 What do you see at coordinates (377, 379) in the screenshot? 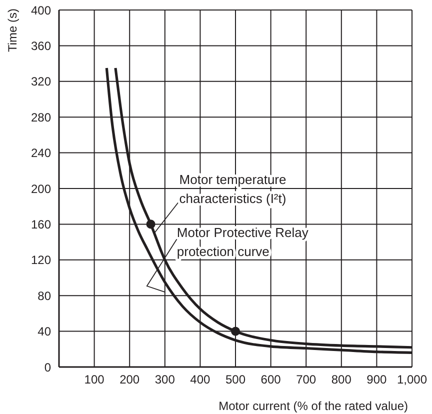
I see `x-tick-label: 900` at bounding box center [377, 379].